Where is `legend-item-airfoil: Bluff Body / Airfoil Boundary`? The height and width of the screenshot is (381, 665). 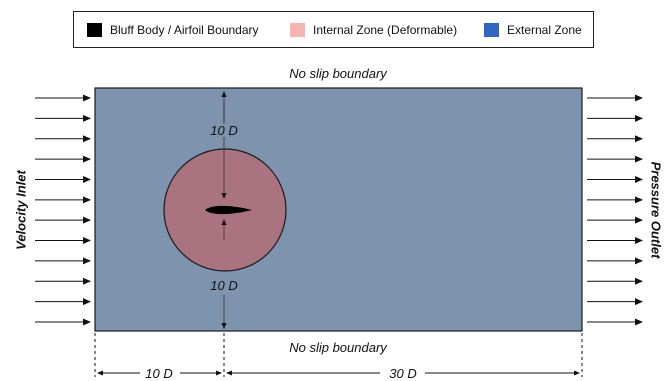 legend-item-airfoil: Bluff Body / Airfoil Boundary is located at coordinates (173, 29).